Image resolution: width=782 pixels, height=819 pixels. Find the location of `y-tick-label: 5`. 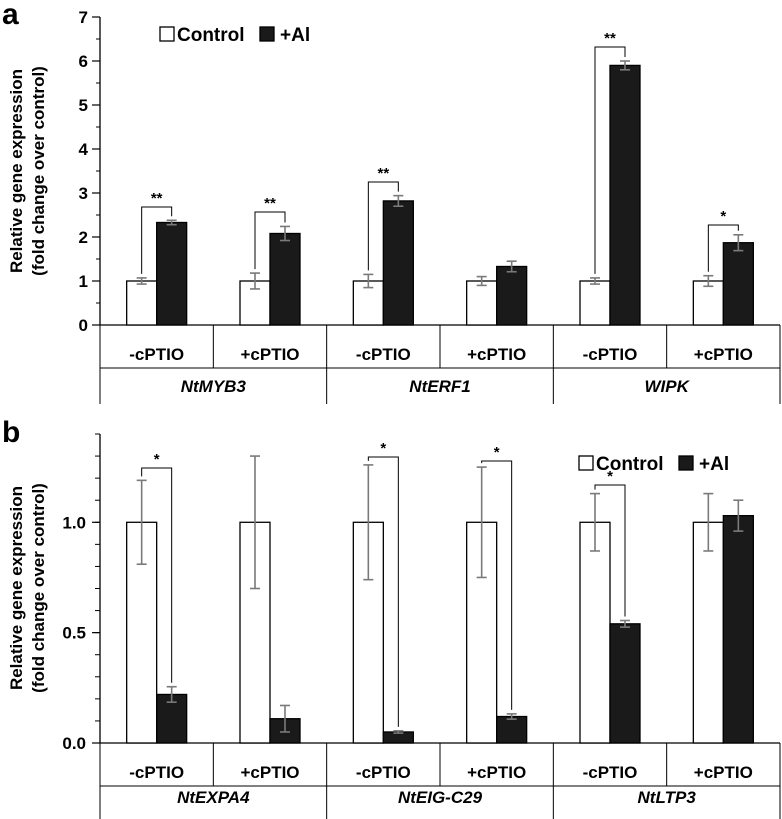

y-tick-label: 5 is located at coordinates (83, 105).